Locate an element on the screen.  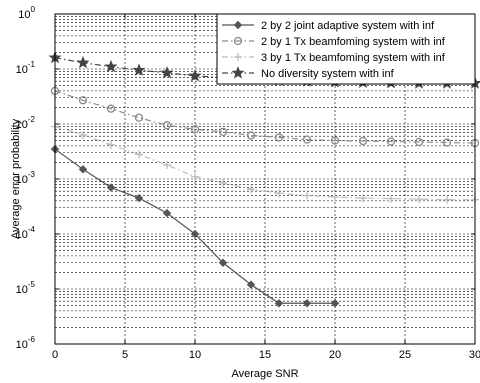
x-tick-label: 10 is located at coordinates (195, 355).